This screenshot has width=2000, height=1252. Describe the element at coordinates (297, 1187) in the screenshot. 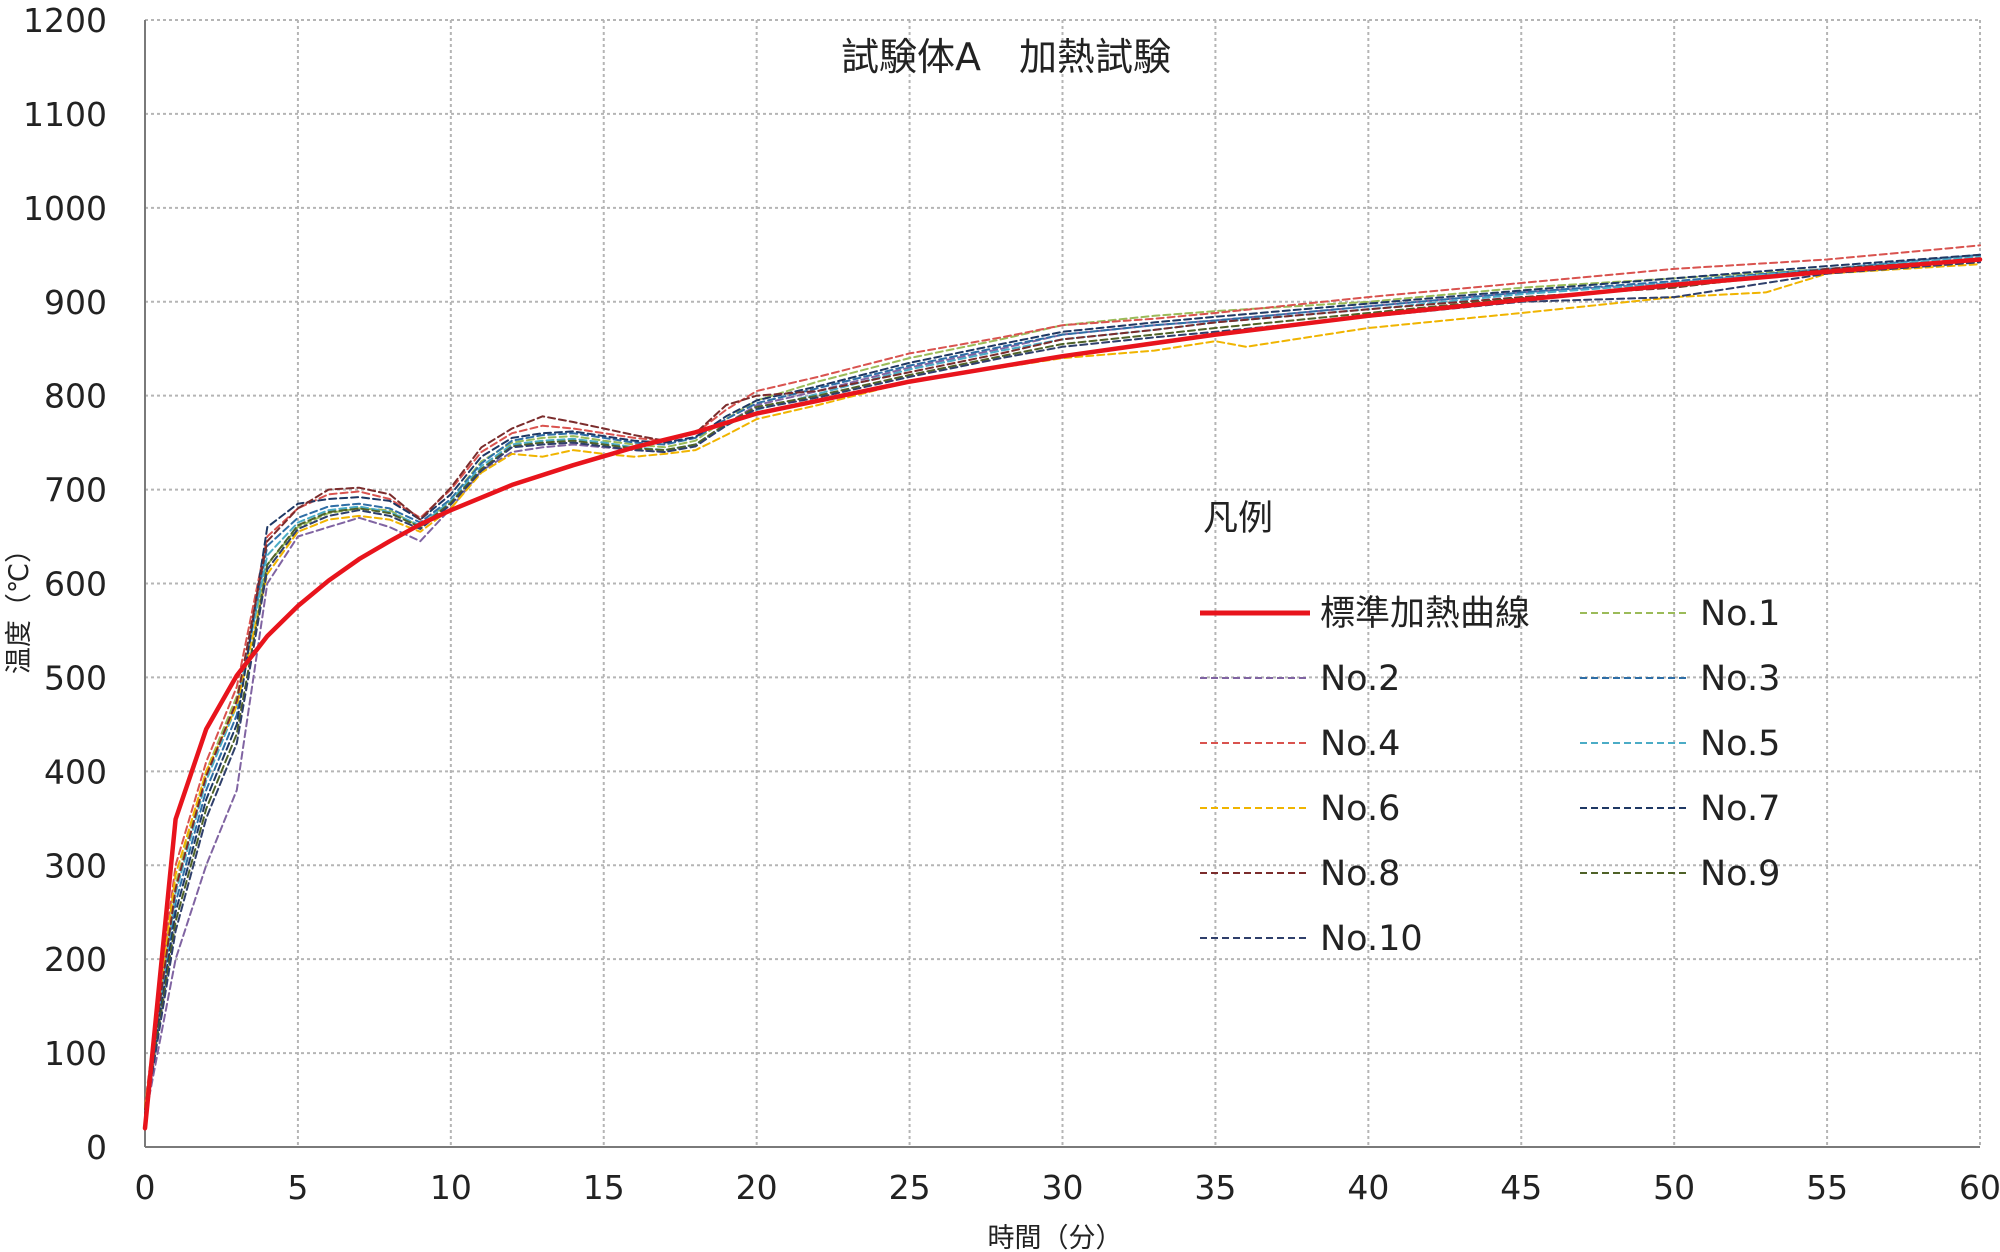

I see `x-tick-label: 5` at that location.